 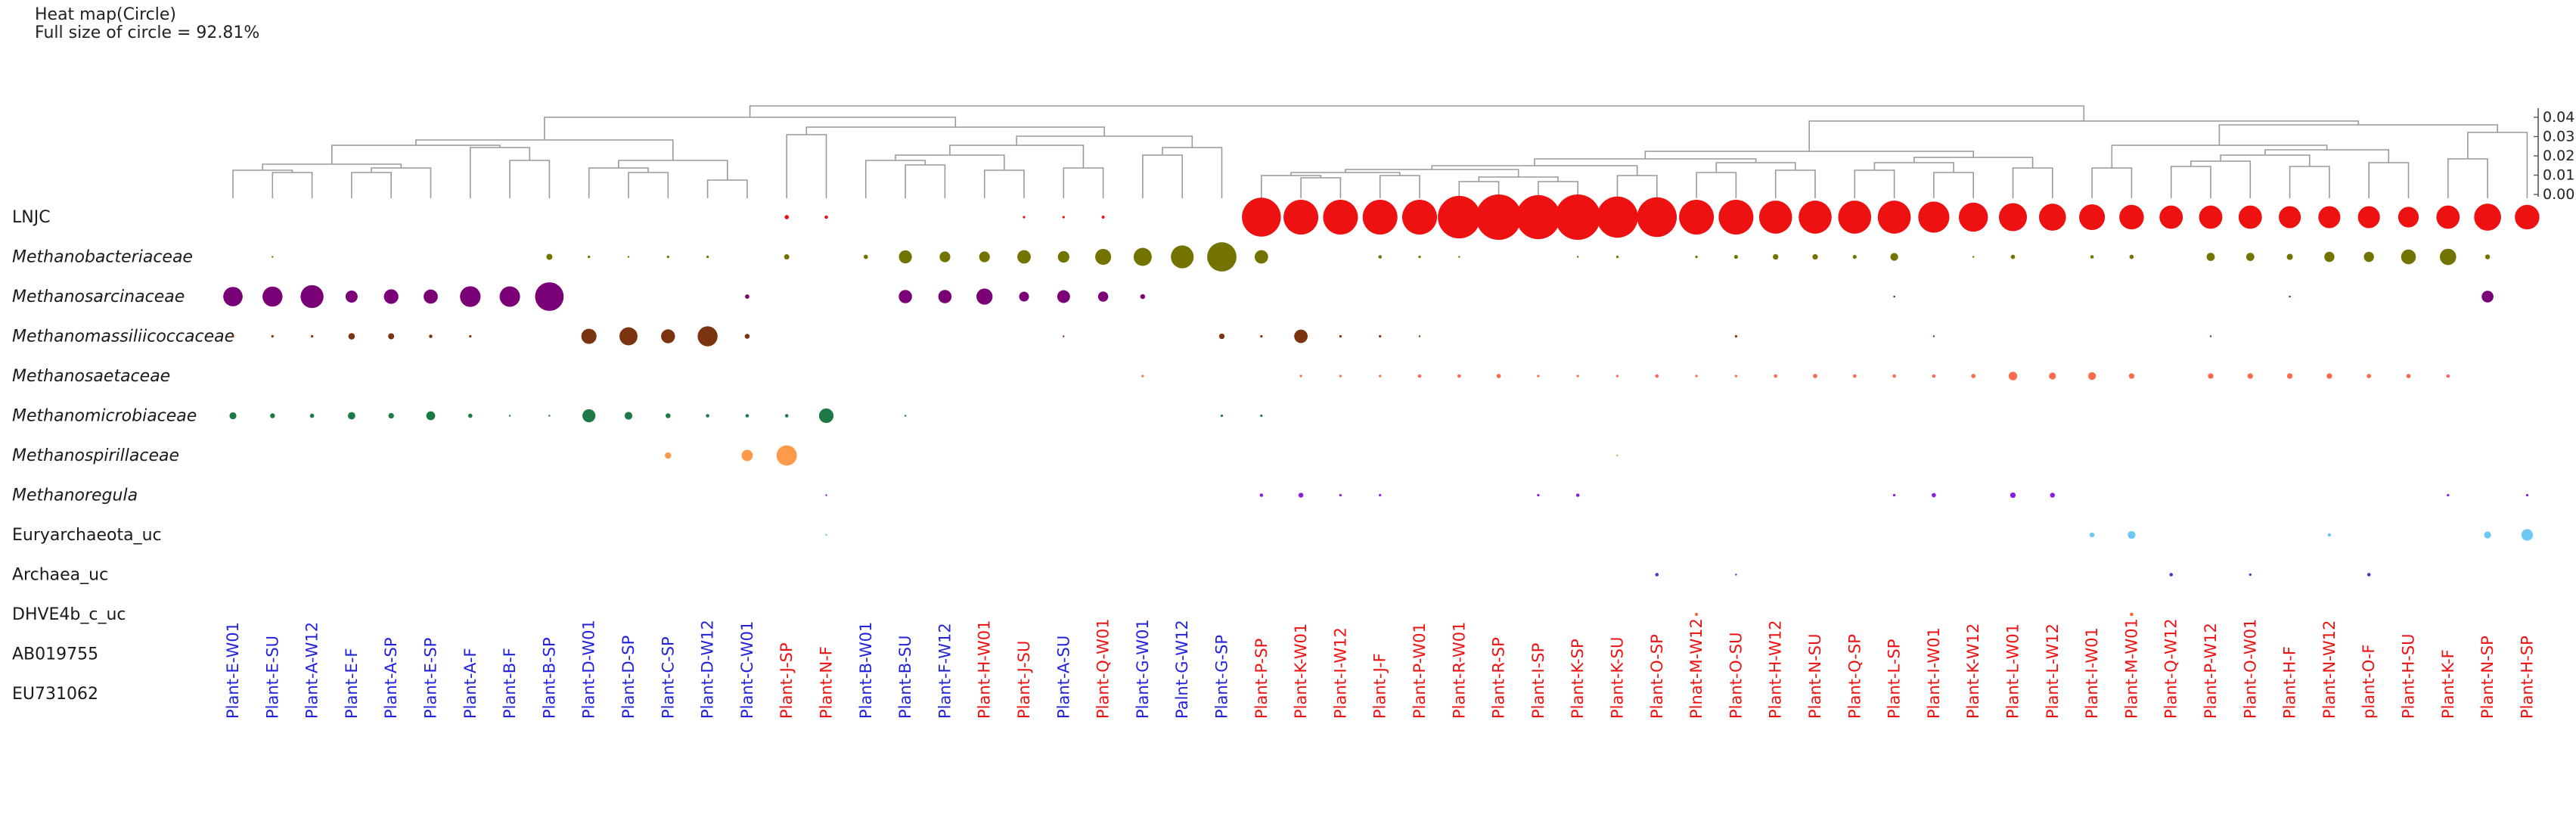 What do you see at coordinates (1063, 677) in the screenshot?
I see `column-label: Plant-A-SU` at bounding box center [1063, 677].